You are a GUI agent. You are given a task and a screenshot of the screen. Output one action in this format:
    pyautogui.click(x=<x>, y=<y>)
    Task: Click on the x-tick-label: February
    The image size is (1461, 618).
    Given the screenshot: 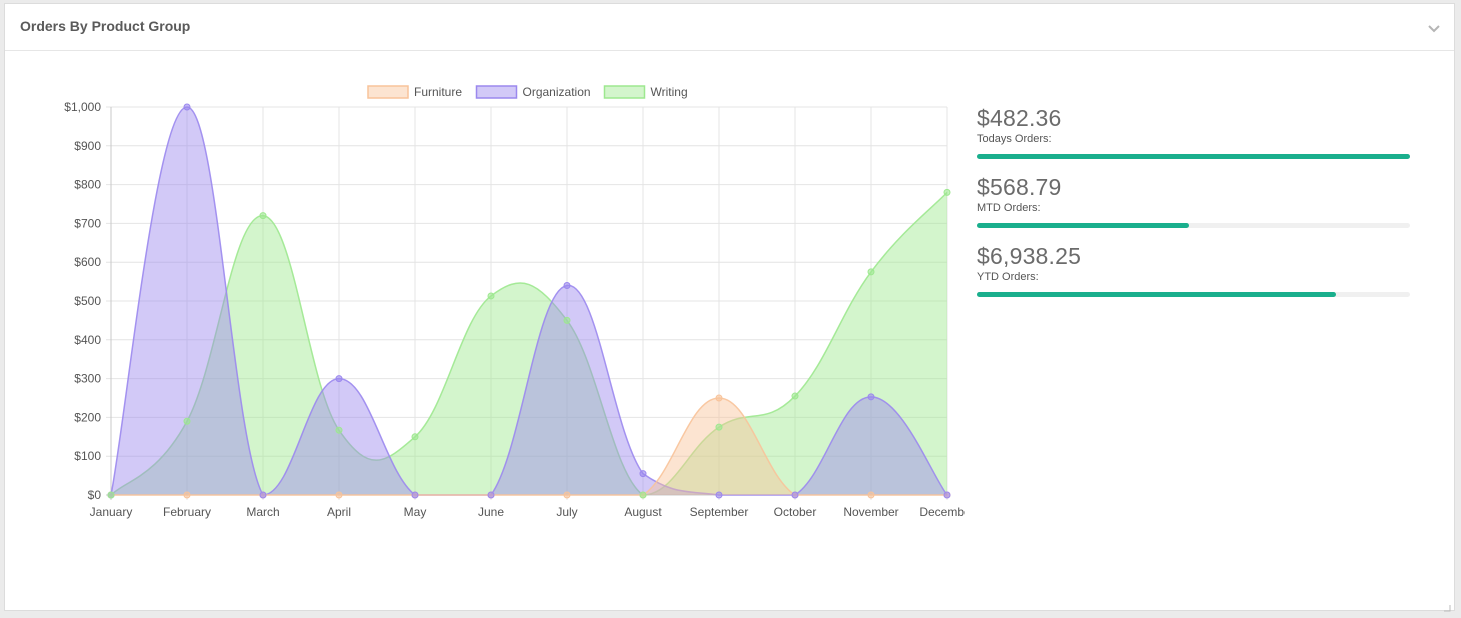 What is the action you would take?
    pyautogui.click(x=187, y=512)
    